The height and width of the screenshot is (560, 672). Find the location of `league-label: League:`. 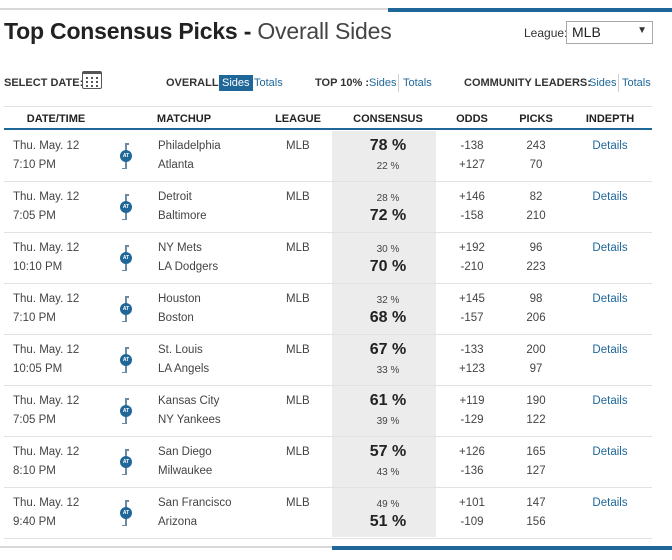

league-label: League: is located at coordinates (546, 33).